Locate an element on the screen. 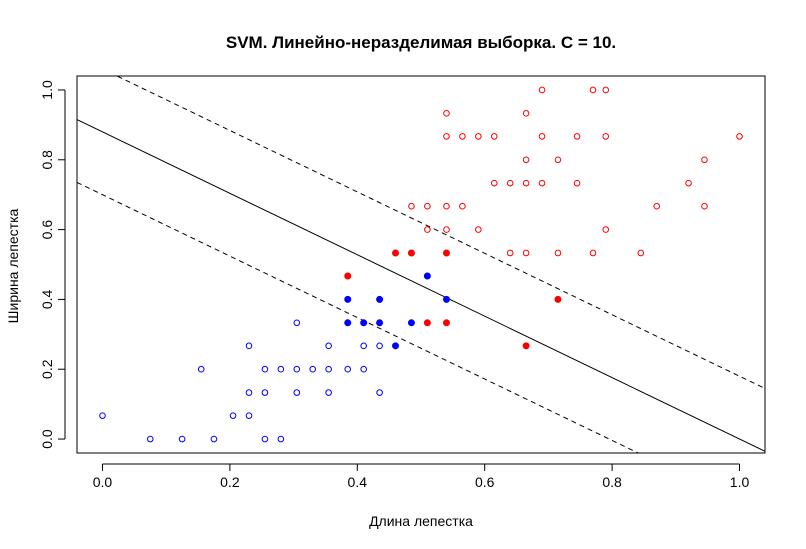 Image resolution: width=806 pixels, height=549 pixels. y-axis-label: Ширина лепестка is located at coordinates (13, 265).